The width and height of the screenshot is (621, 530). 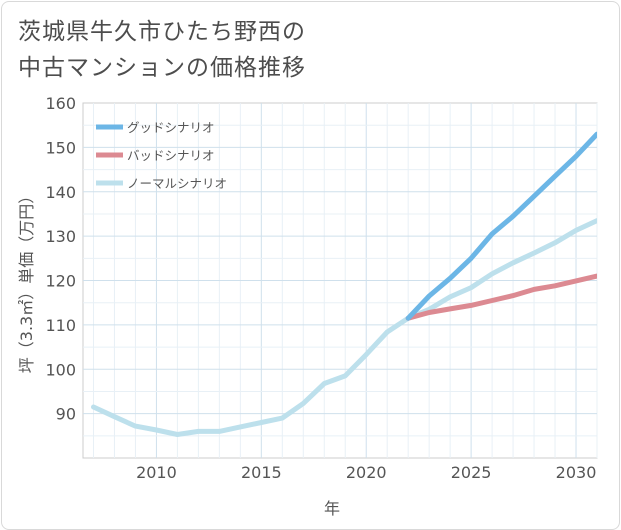 What do you see at coordinates (576, 472) in the screenshot?
I see `x-tick-label: 2030` at bounding box center [576, 472].